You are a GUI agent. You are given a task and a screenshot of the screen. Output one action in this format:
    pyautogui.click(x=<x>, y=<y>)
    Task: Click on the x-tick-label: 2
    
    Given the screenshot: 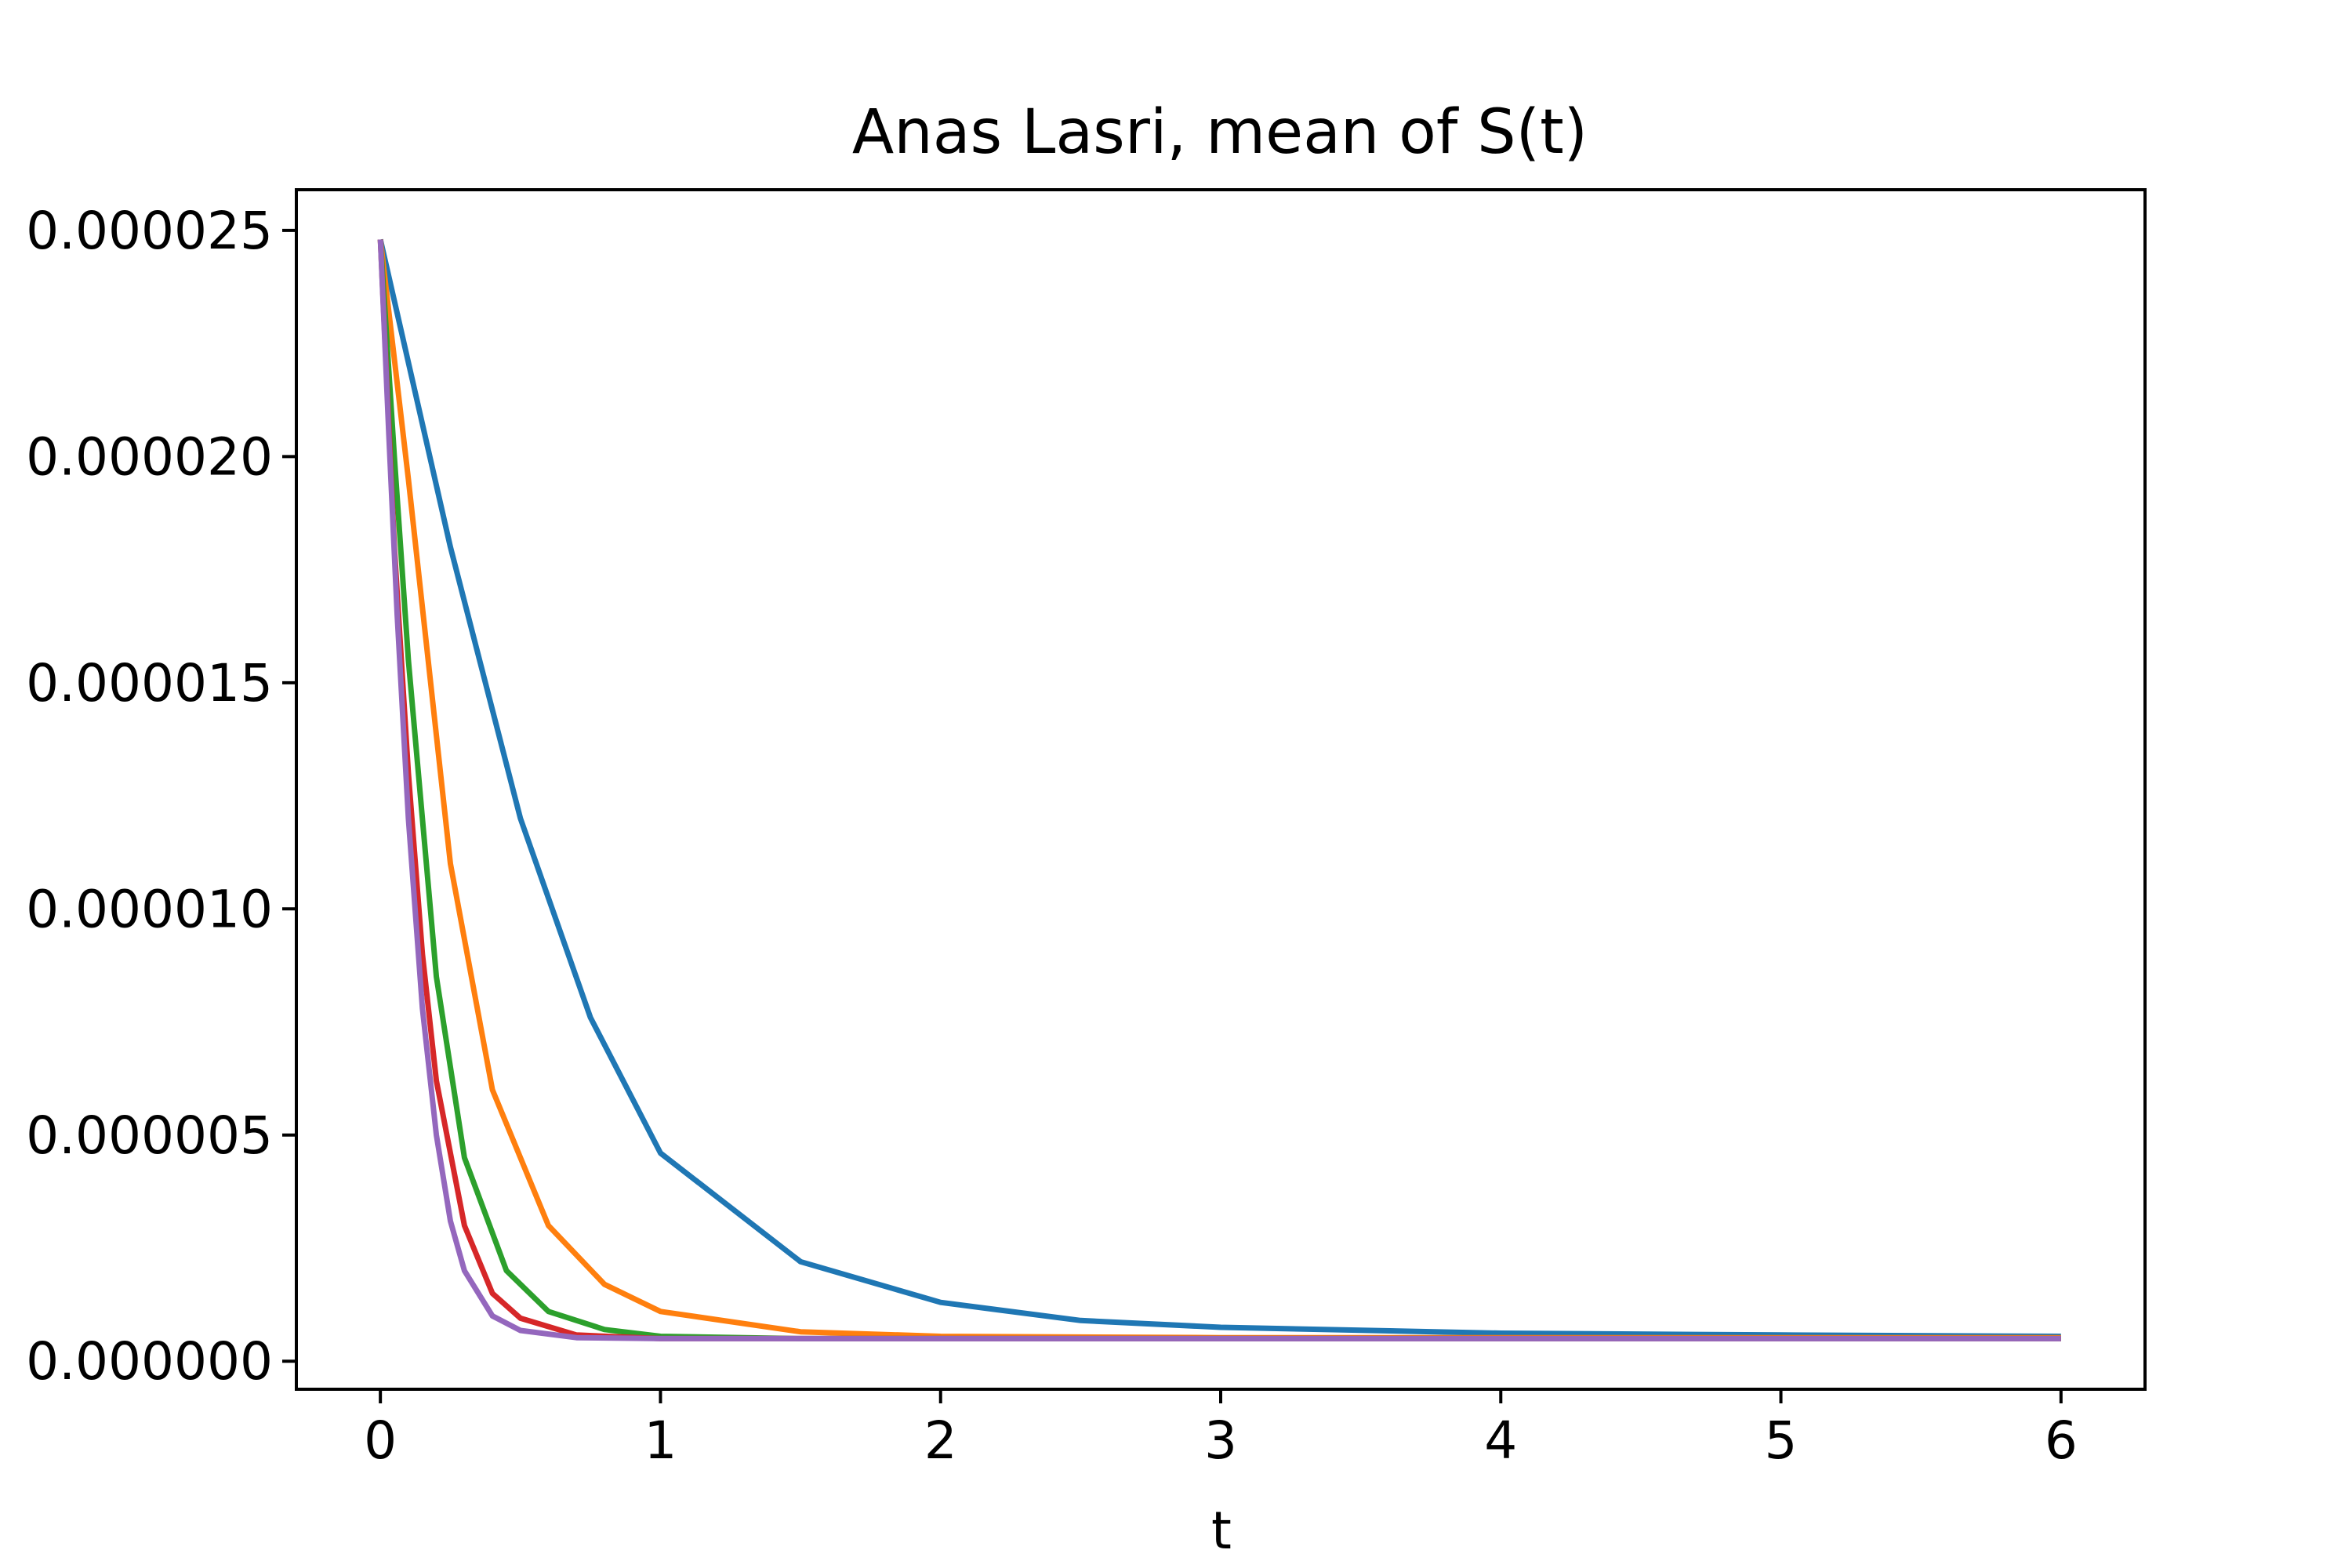 What is the action you would take?
    pyautogui.click(x=940, y=1440)
    